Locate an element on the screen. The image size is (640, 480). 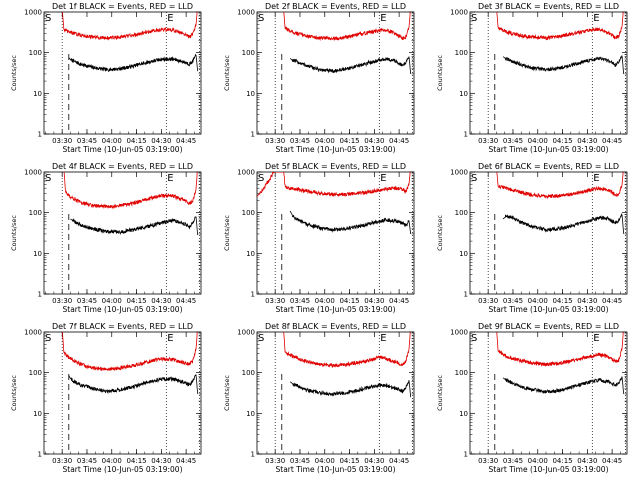
panel-title: Det 3f BLACK = Events, RED = LLD is located at coordinates (548, 6).